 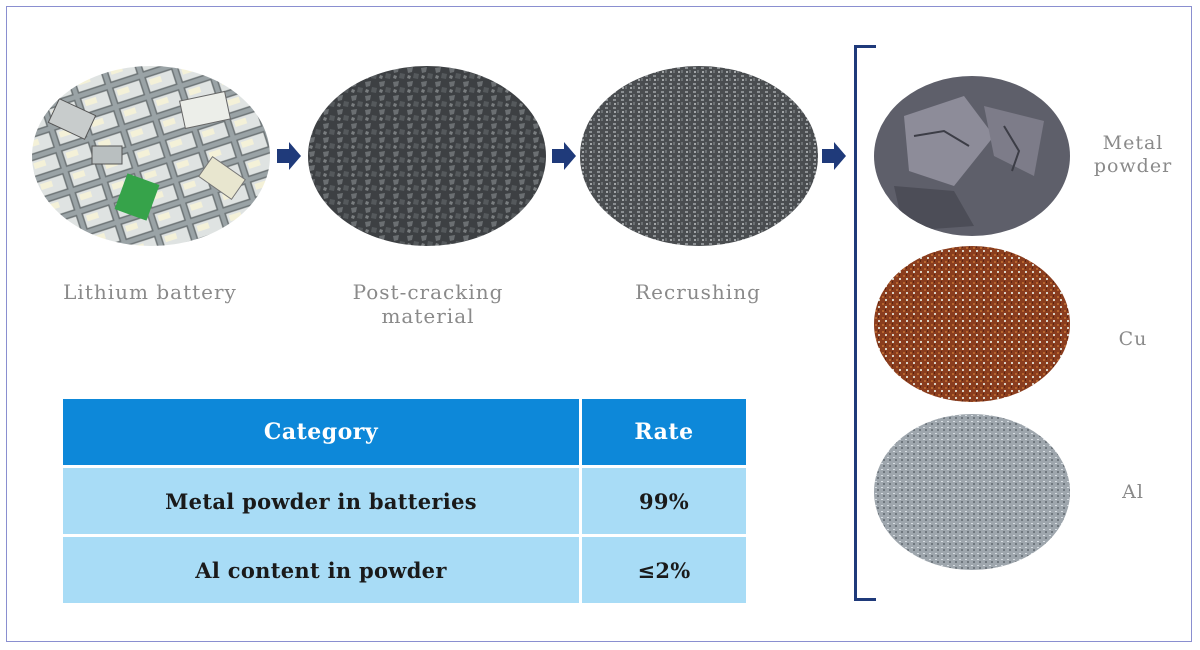 I want to click on metal-powder-photo, so click(x=972, y=156).